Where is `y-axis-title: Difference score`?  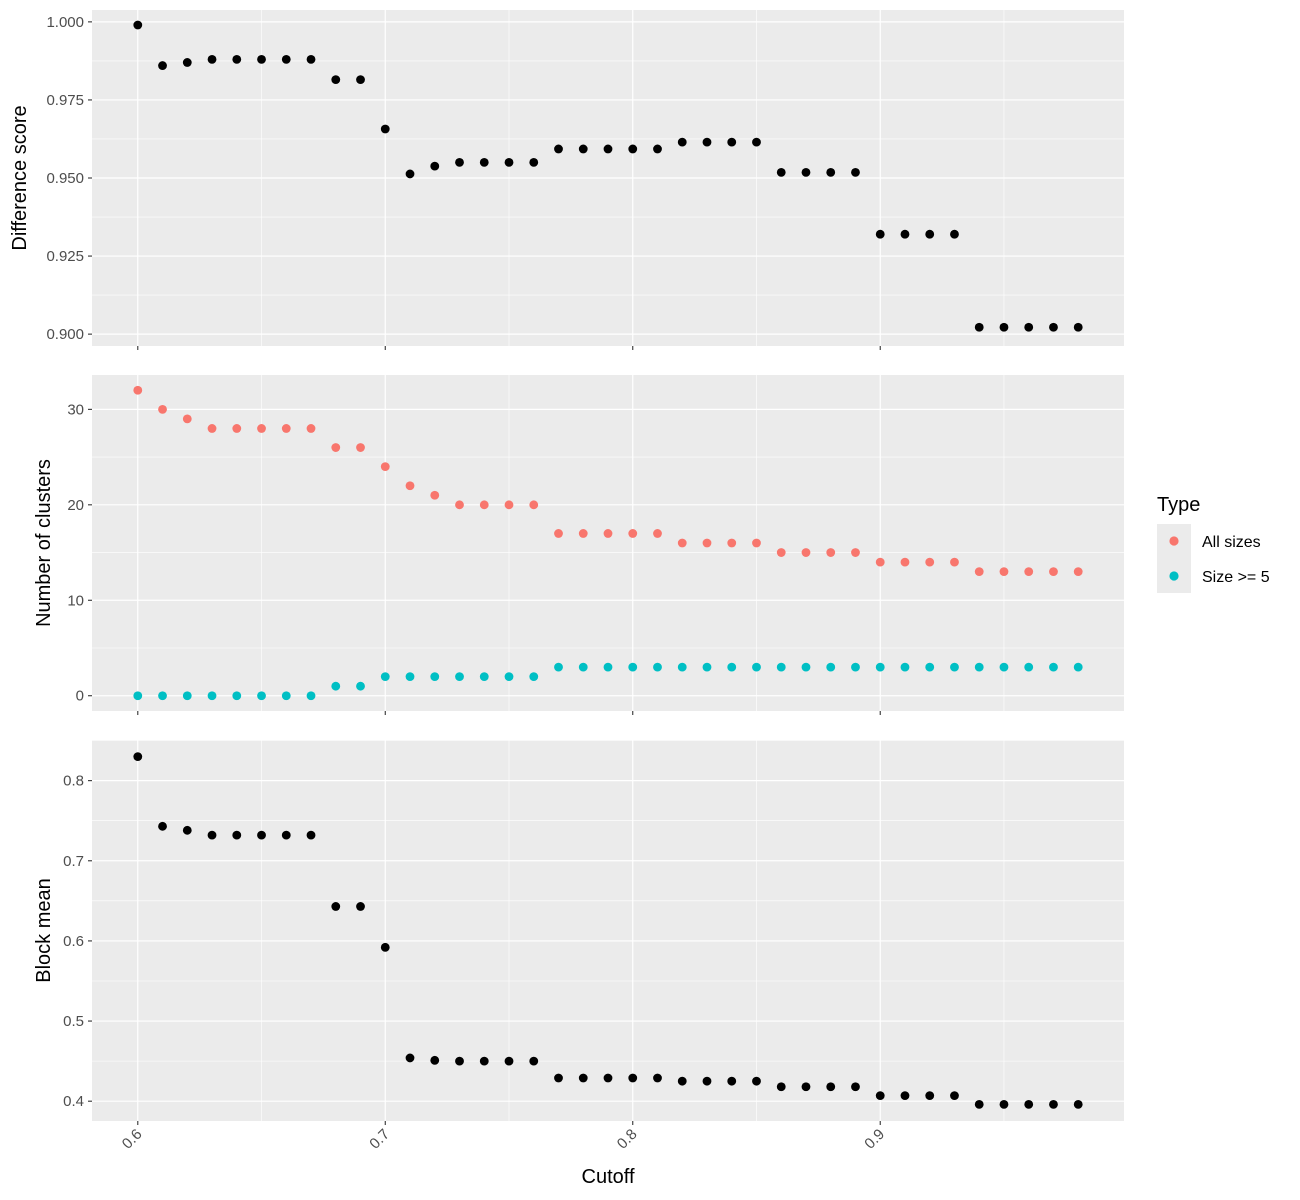
y-axis-title: Difference score is located at coordinates (20, 177).